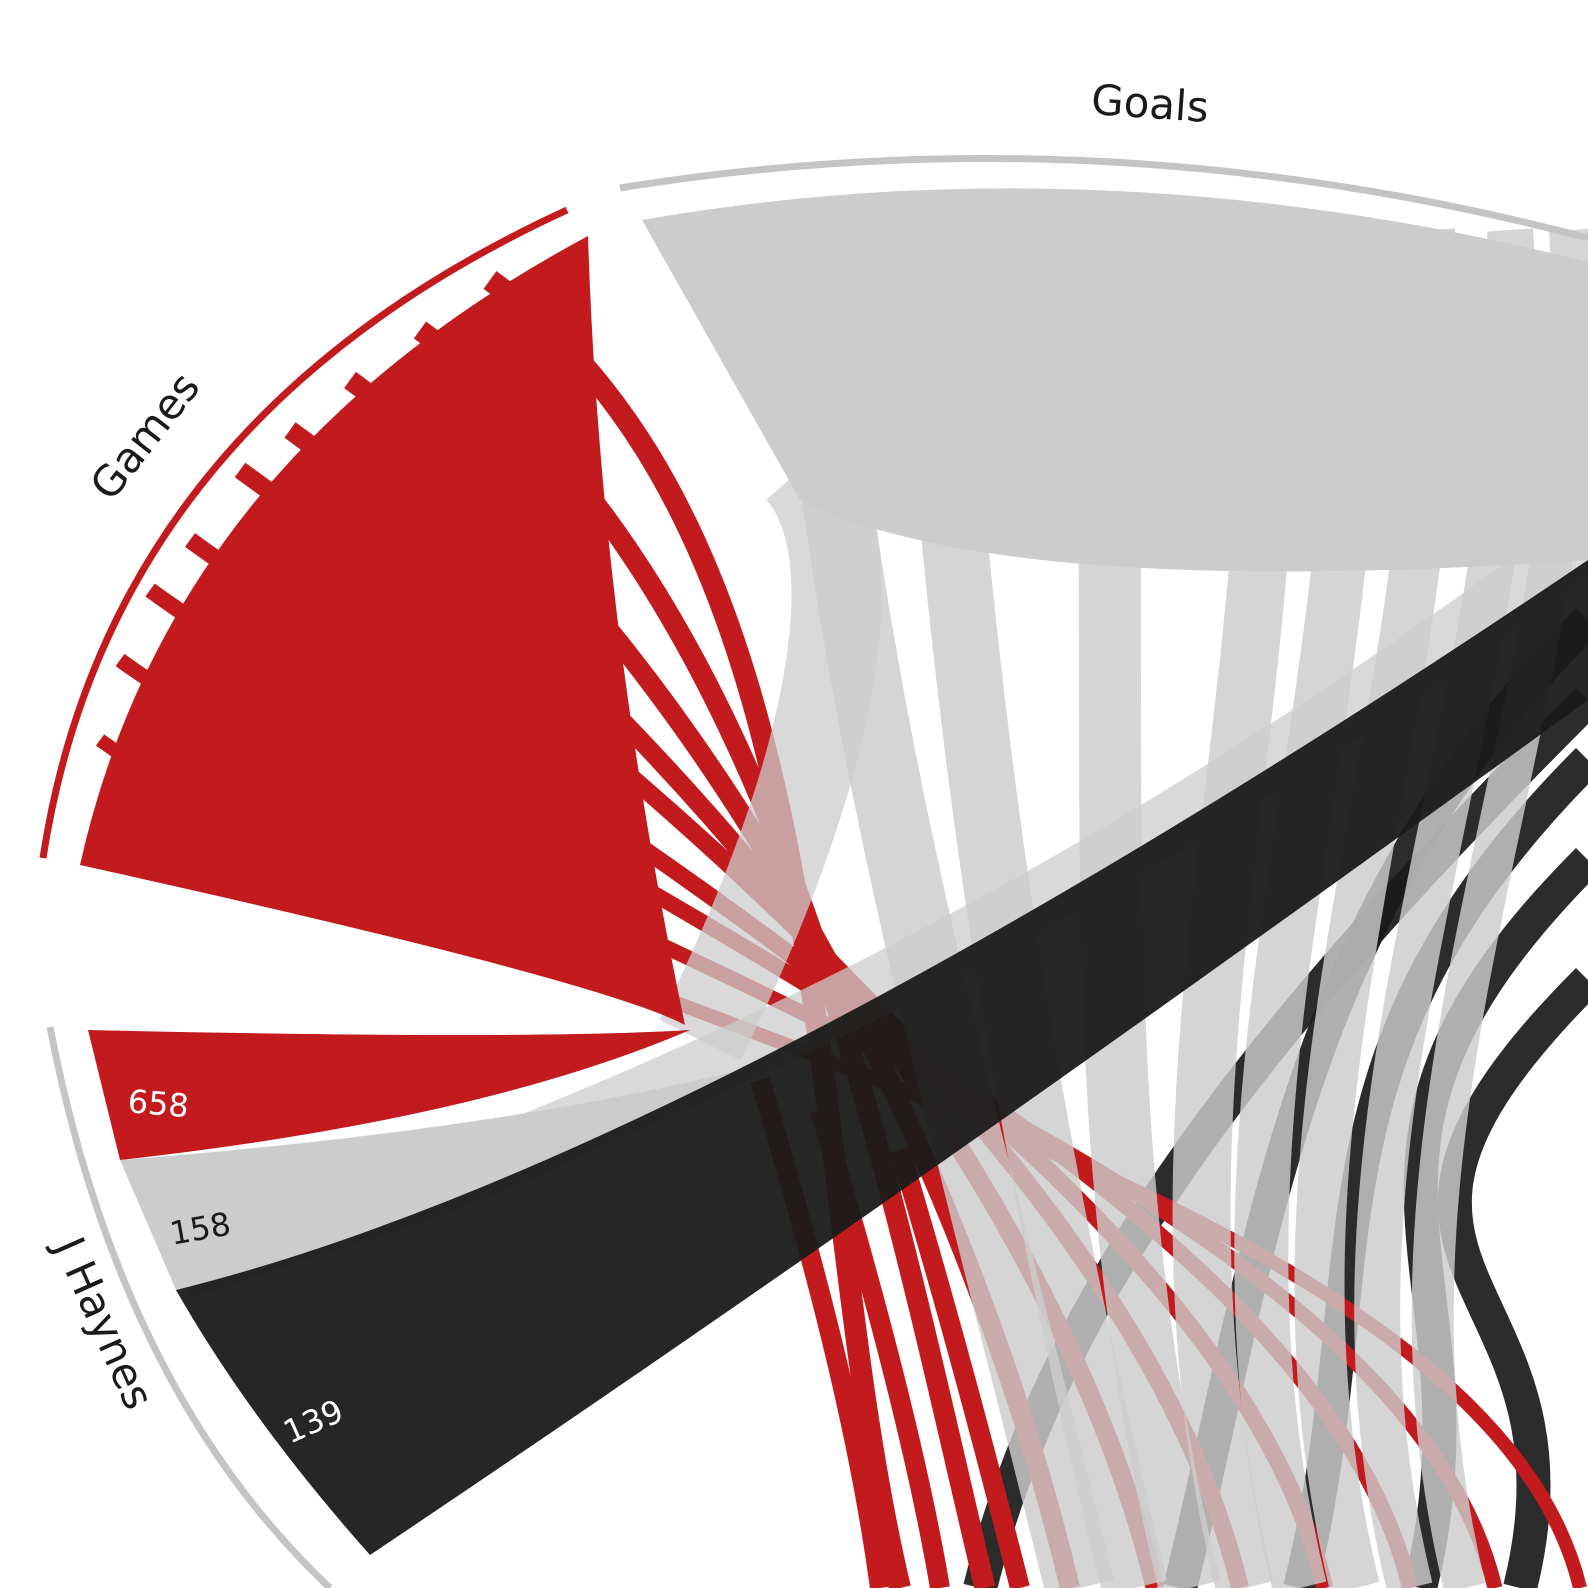 Image resolution: width=1588 pixels, height=1588 pixels. I want to click on group-label-games: Games, so click(144, 436).